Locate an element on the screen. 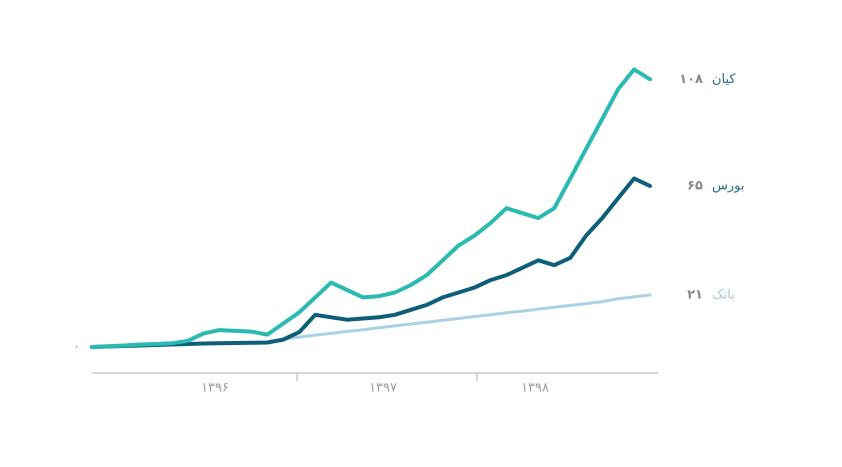 The image size is (842, 467). x-tick-label: ۱۳۹۶ is located at coordinates (215, 388).